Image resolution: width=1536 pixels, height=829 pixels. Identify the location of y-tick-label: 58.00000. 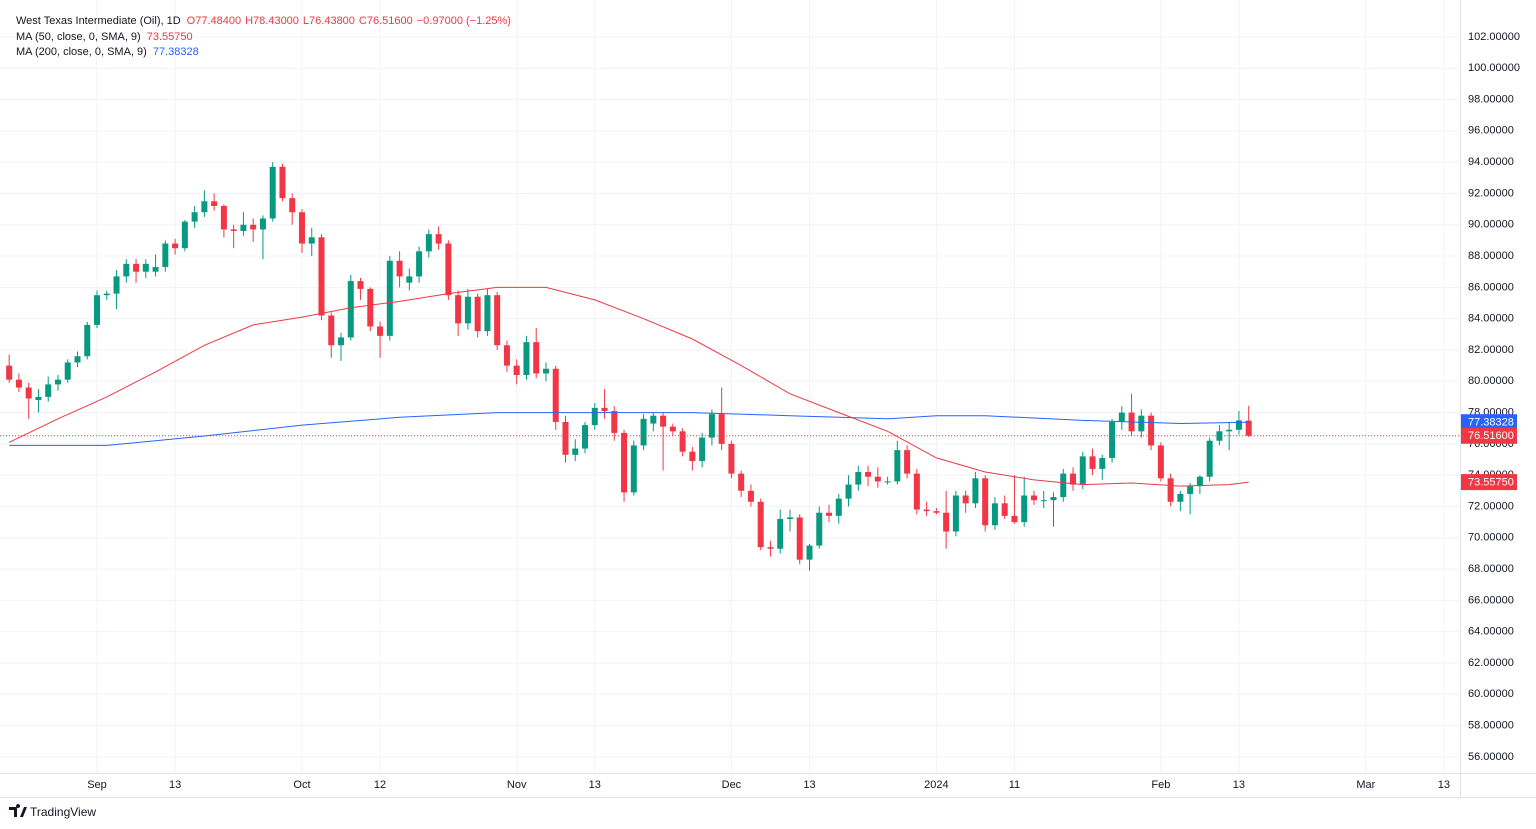
(1491, 725).